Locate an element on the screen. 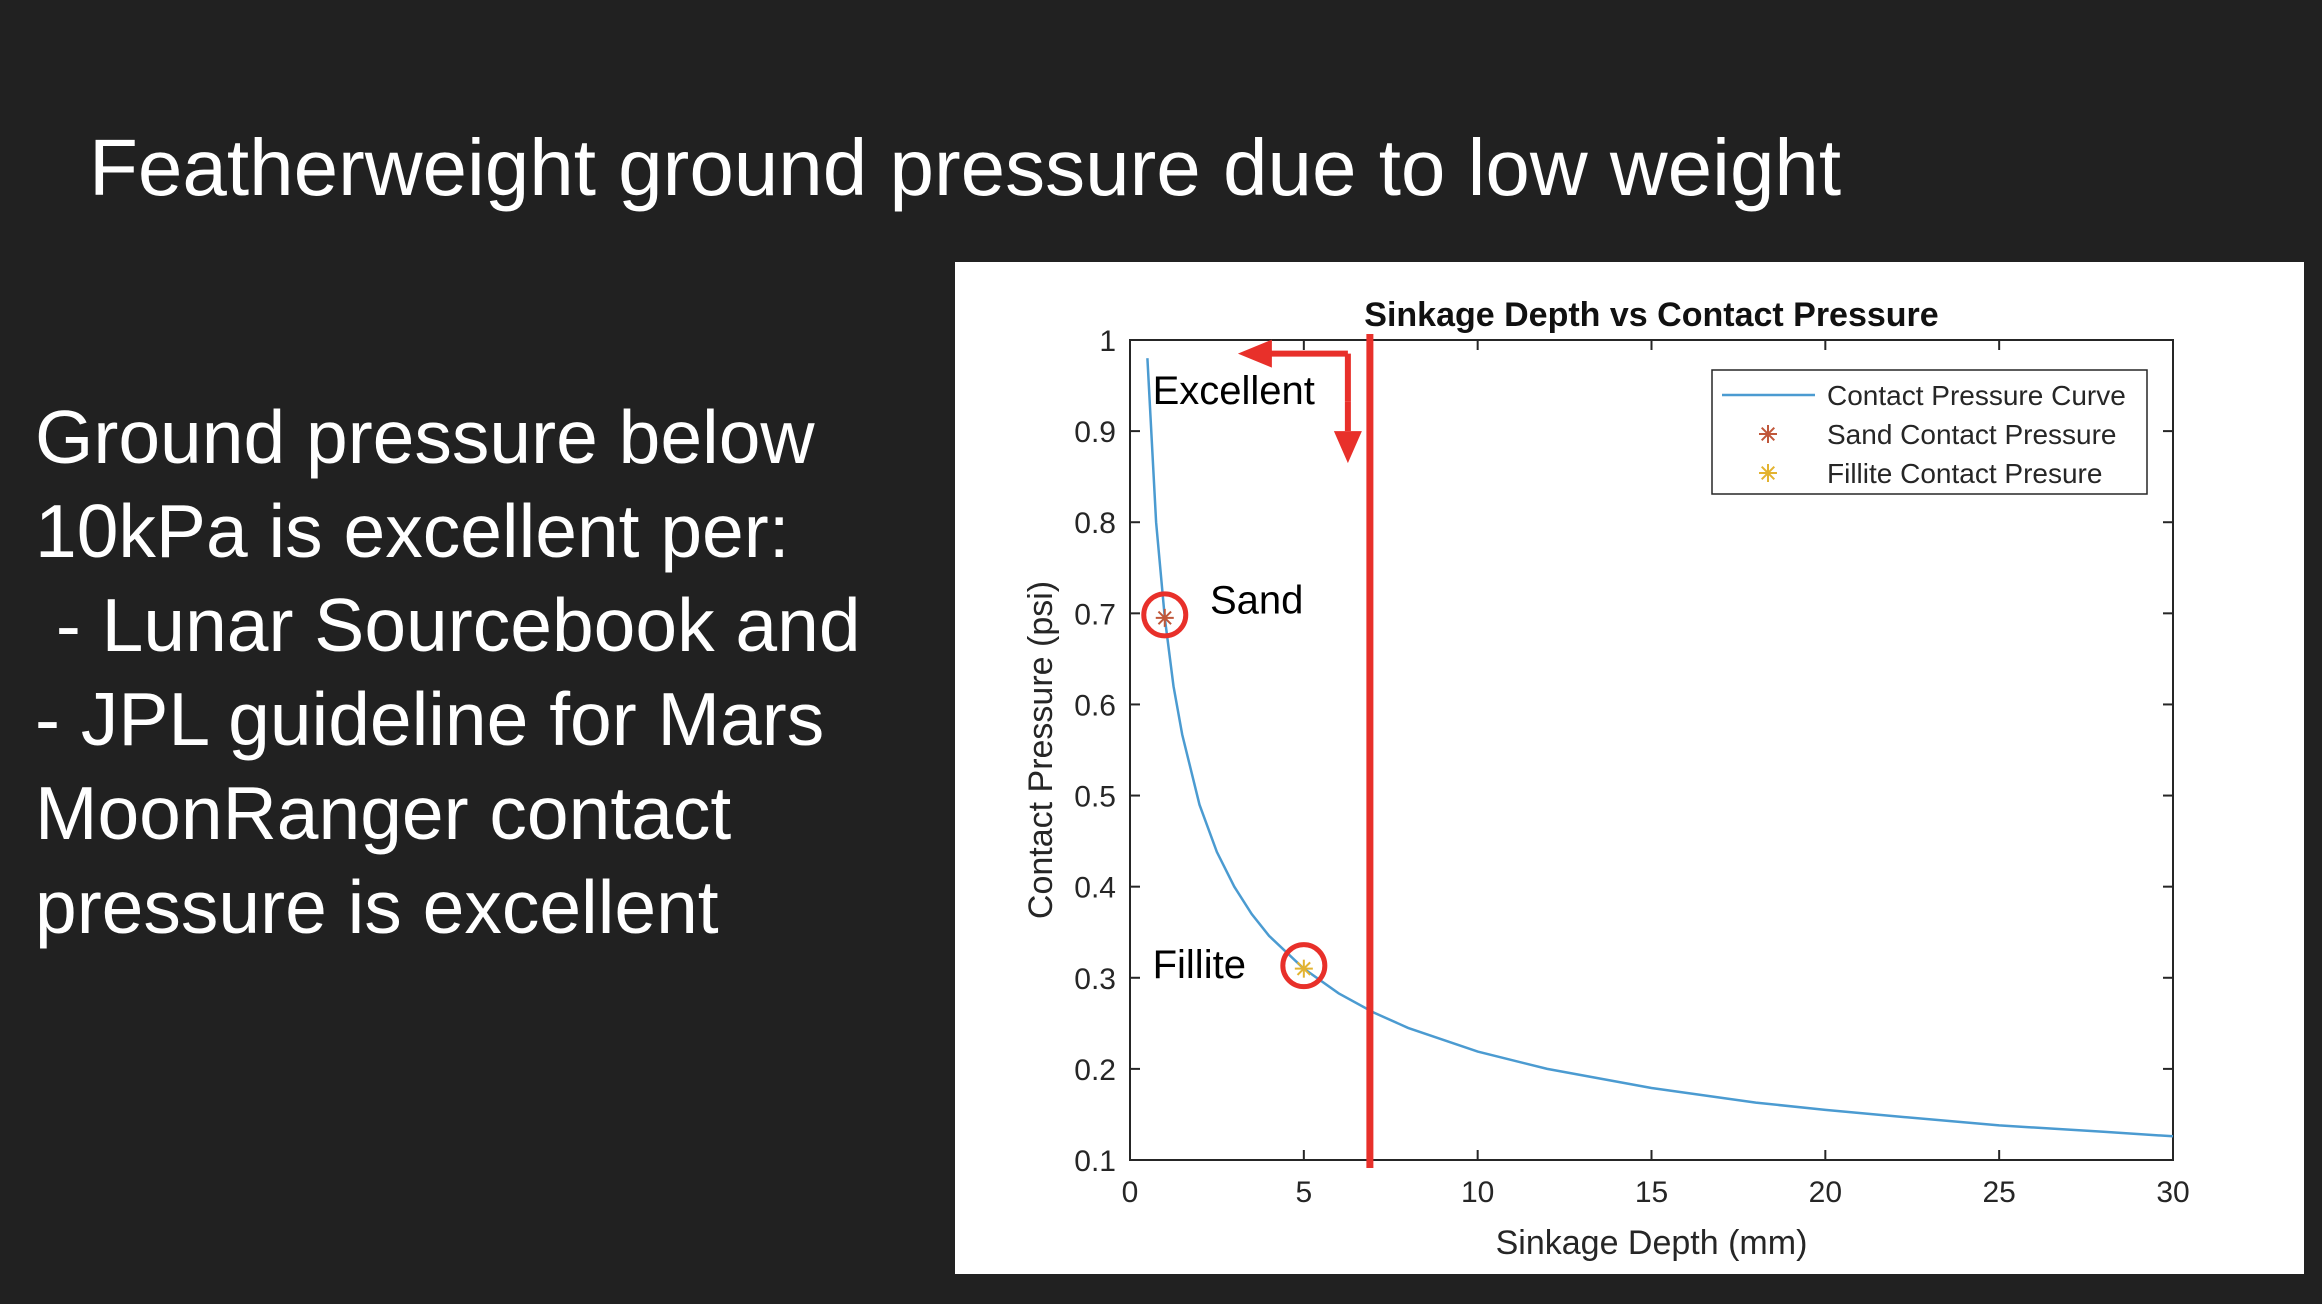 The width and height of the screenshot is (2322, 1304). y-tick-label: 0.5 is located at coordinates (1095, 797).